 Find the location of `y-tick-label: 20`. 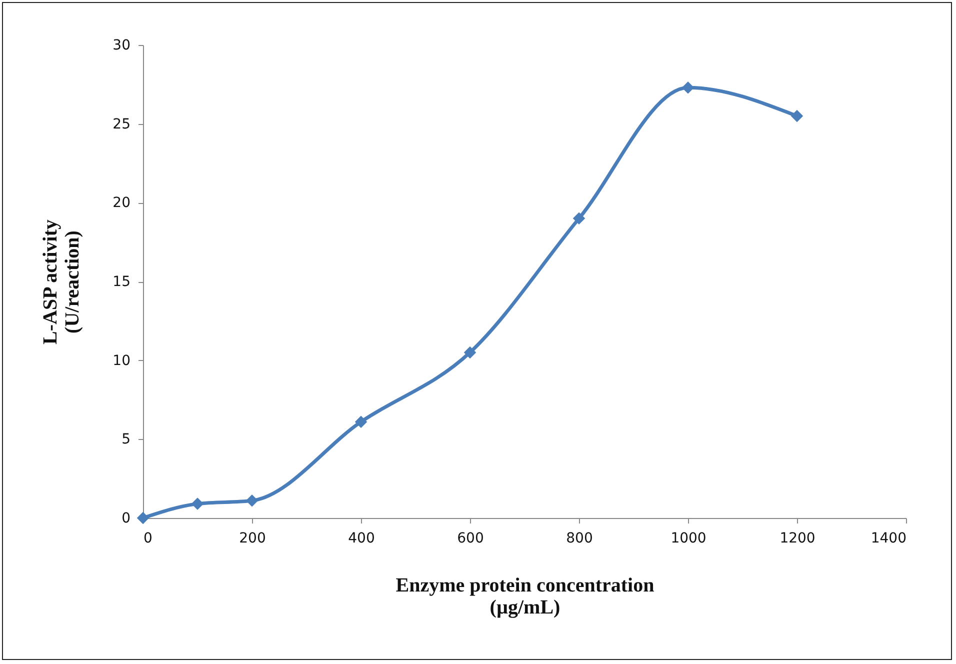

y-tick-label: 20 is located at coordinates (121, 203).